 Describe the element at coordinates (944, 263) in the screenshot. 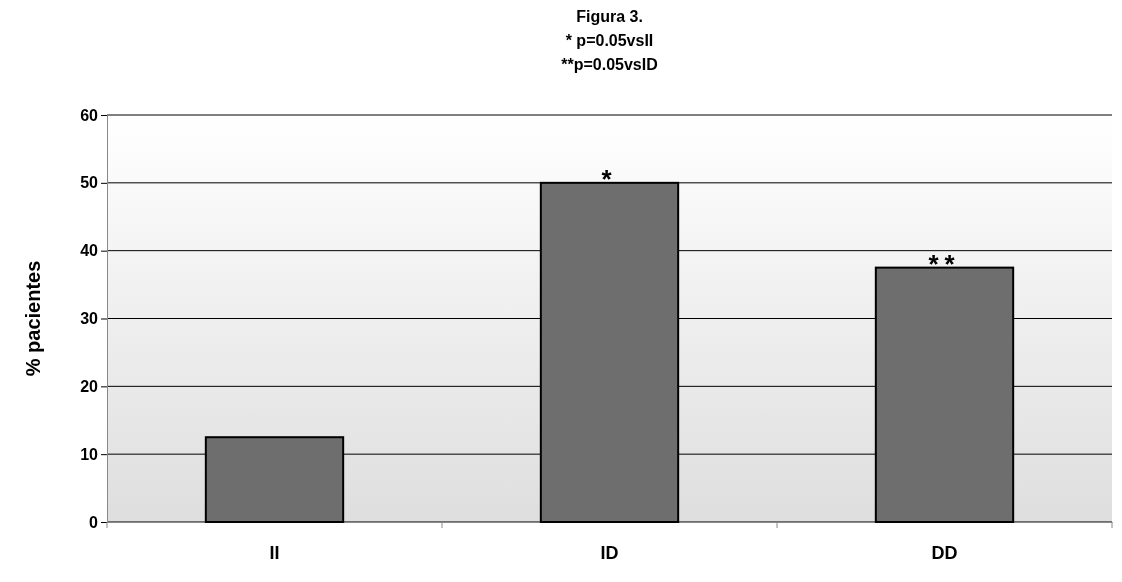

I see `annotation: **` at that location.